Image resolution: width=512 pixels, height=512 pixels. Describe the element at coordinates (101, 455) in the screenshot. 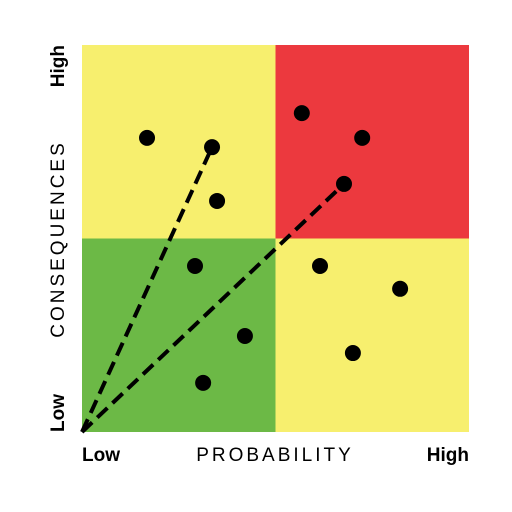

I see `x-tick-label: Low` at that location.